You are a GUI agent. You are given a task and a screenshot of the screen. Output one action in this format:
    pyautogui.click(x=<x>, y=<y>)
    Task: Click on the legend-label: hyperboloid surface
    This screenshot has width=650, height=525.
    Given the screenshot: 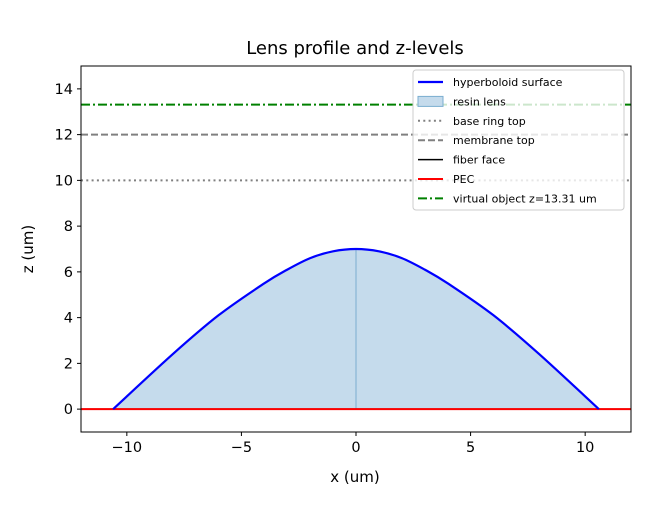 What is the action you would take?
    pyautogui.click(x=508, y=82)
    